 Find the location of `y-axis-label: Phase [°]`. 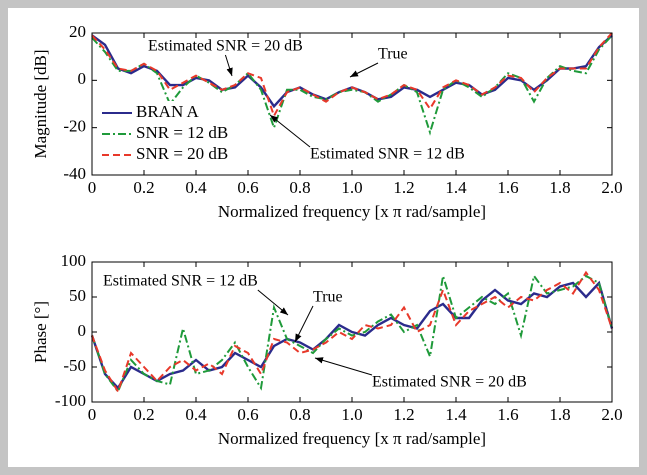

y-axis-label: Phase [°] is located at coordinates (40, 332).